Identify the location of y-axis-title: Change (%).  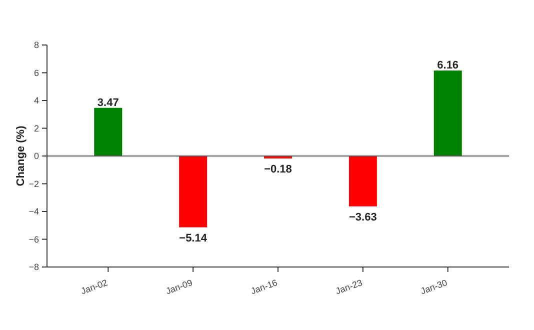
(21, 155).